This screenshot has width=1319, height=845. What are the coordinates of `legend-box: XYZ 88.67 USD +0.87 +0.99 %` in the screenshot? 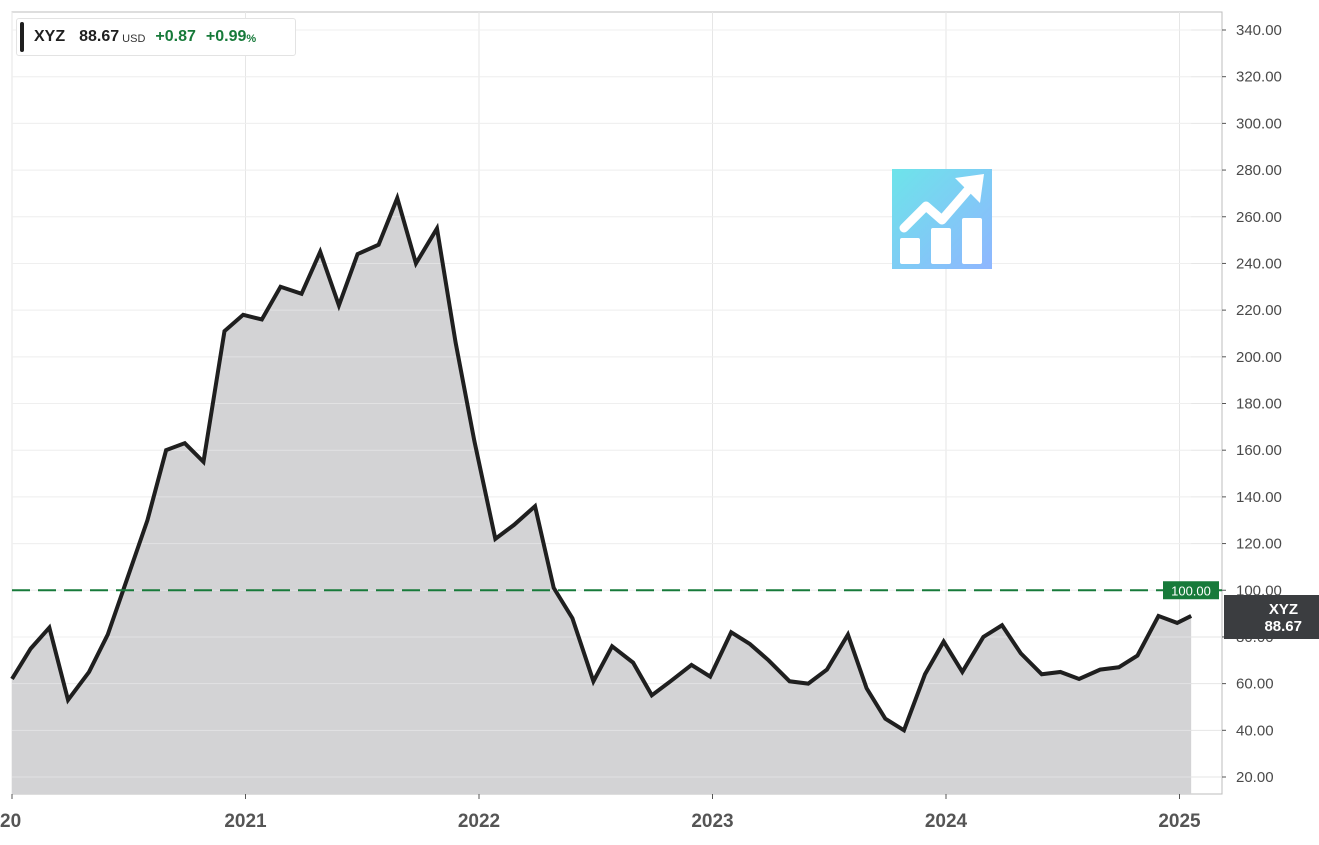 It's located at (156, 37).